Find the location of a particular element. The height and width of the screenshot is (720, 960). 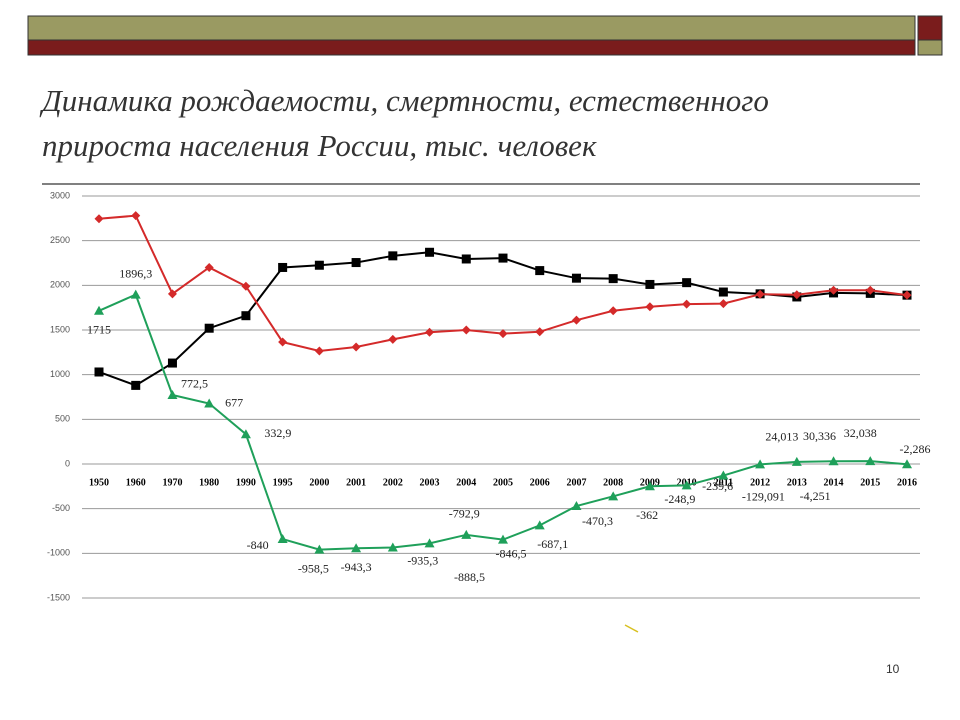

x-tick-label: 2011 is located at coordinates (723, 482).